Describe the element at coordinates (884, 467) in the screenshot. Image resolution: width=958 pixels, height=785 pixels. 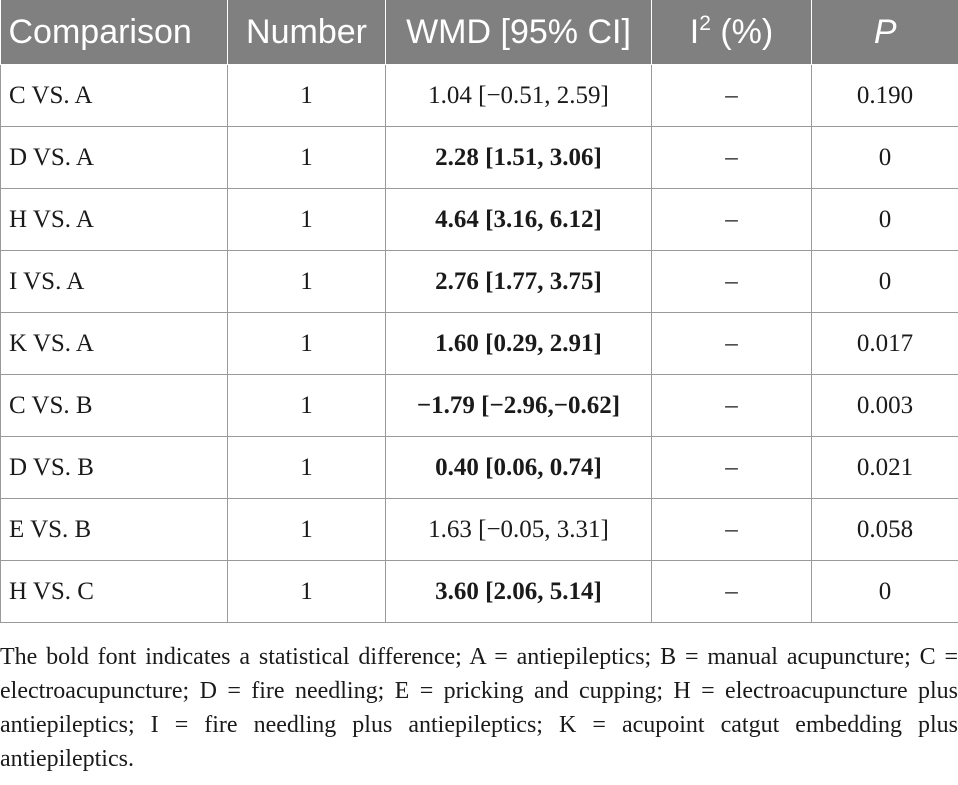
I see `p-value-cell: 0.021` at that location.